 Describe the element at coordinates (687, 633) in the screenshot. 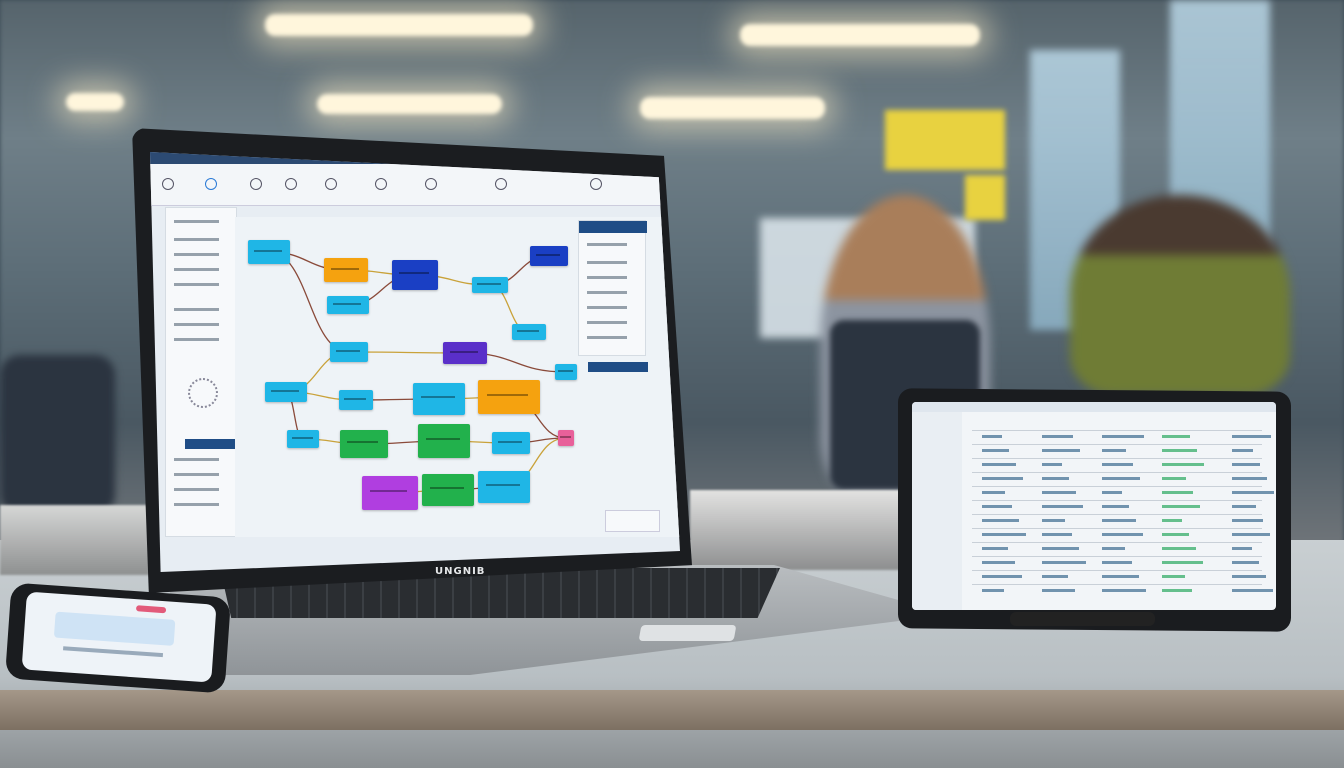

I see `trackpad` at that location.